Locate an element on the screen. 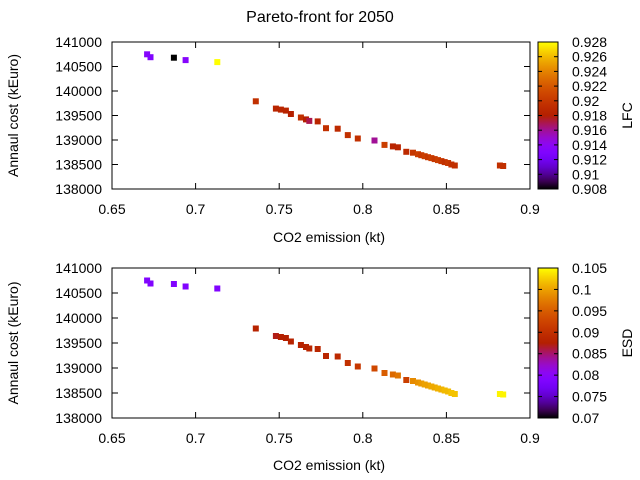  x-axis-label: CO2 emission (kt) is located at coordinates (329, 465).